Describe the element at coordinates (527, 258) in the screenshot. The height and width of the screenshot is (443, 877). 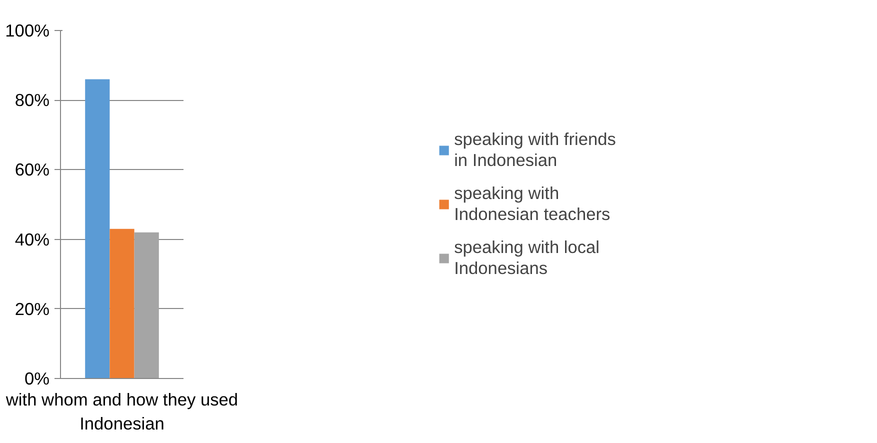
I see `legend-label: speaking with local Indonesians` at that location.